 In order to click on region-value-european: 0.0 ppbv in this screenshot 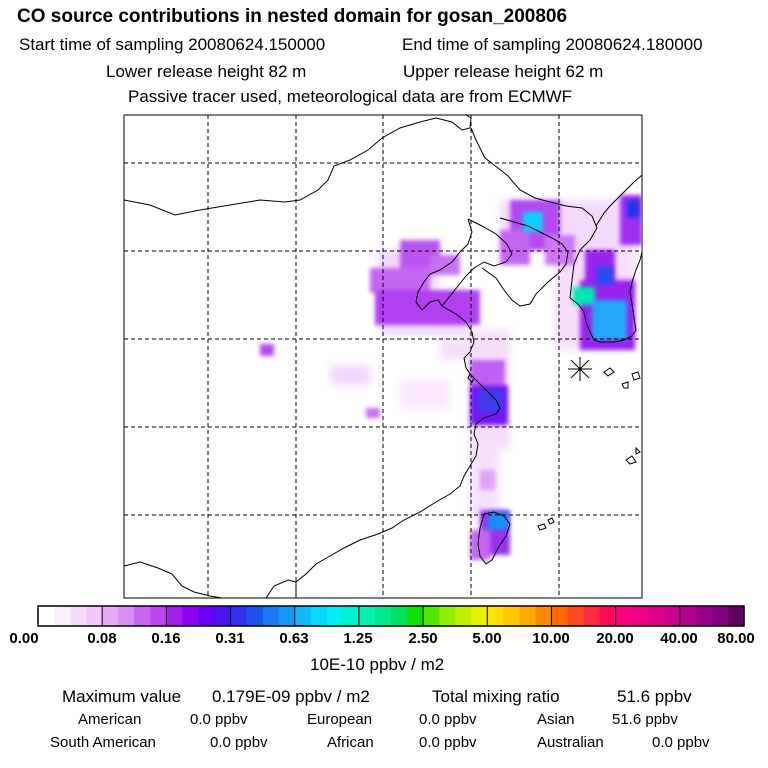, I will do `click(448, 719)`.